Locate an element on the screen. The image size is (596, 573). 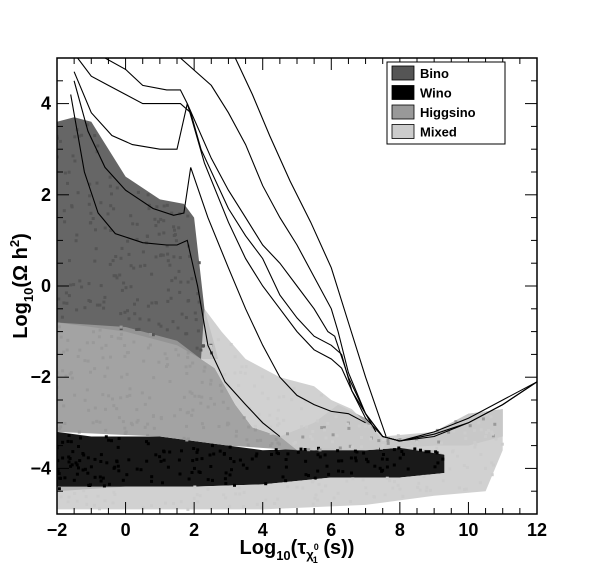
legend-swatch-wino is located at coordinates (403, 92).